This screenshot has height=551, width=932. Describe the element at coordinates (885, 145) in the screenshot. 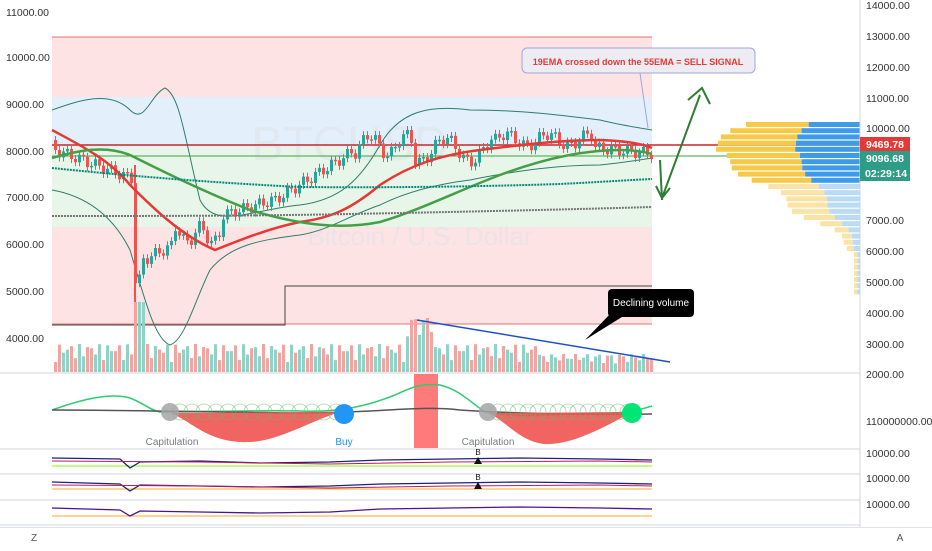

I see `svg-text: 9469.78` at that location.